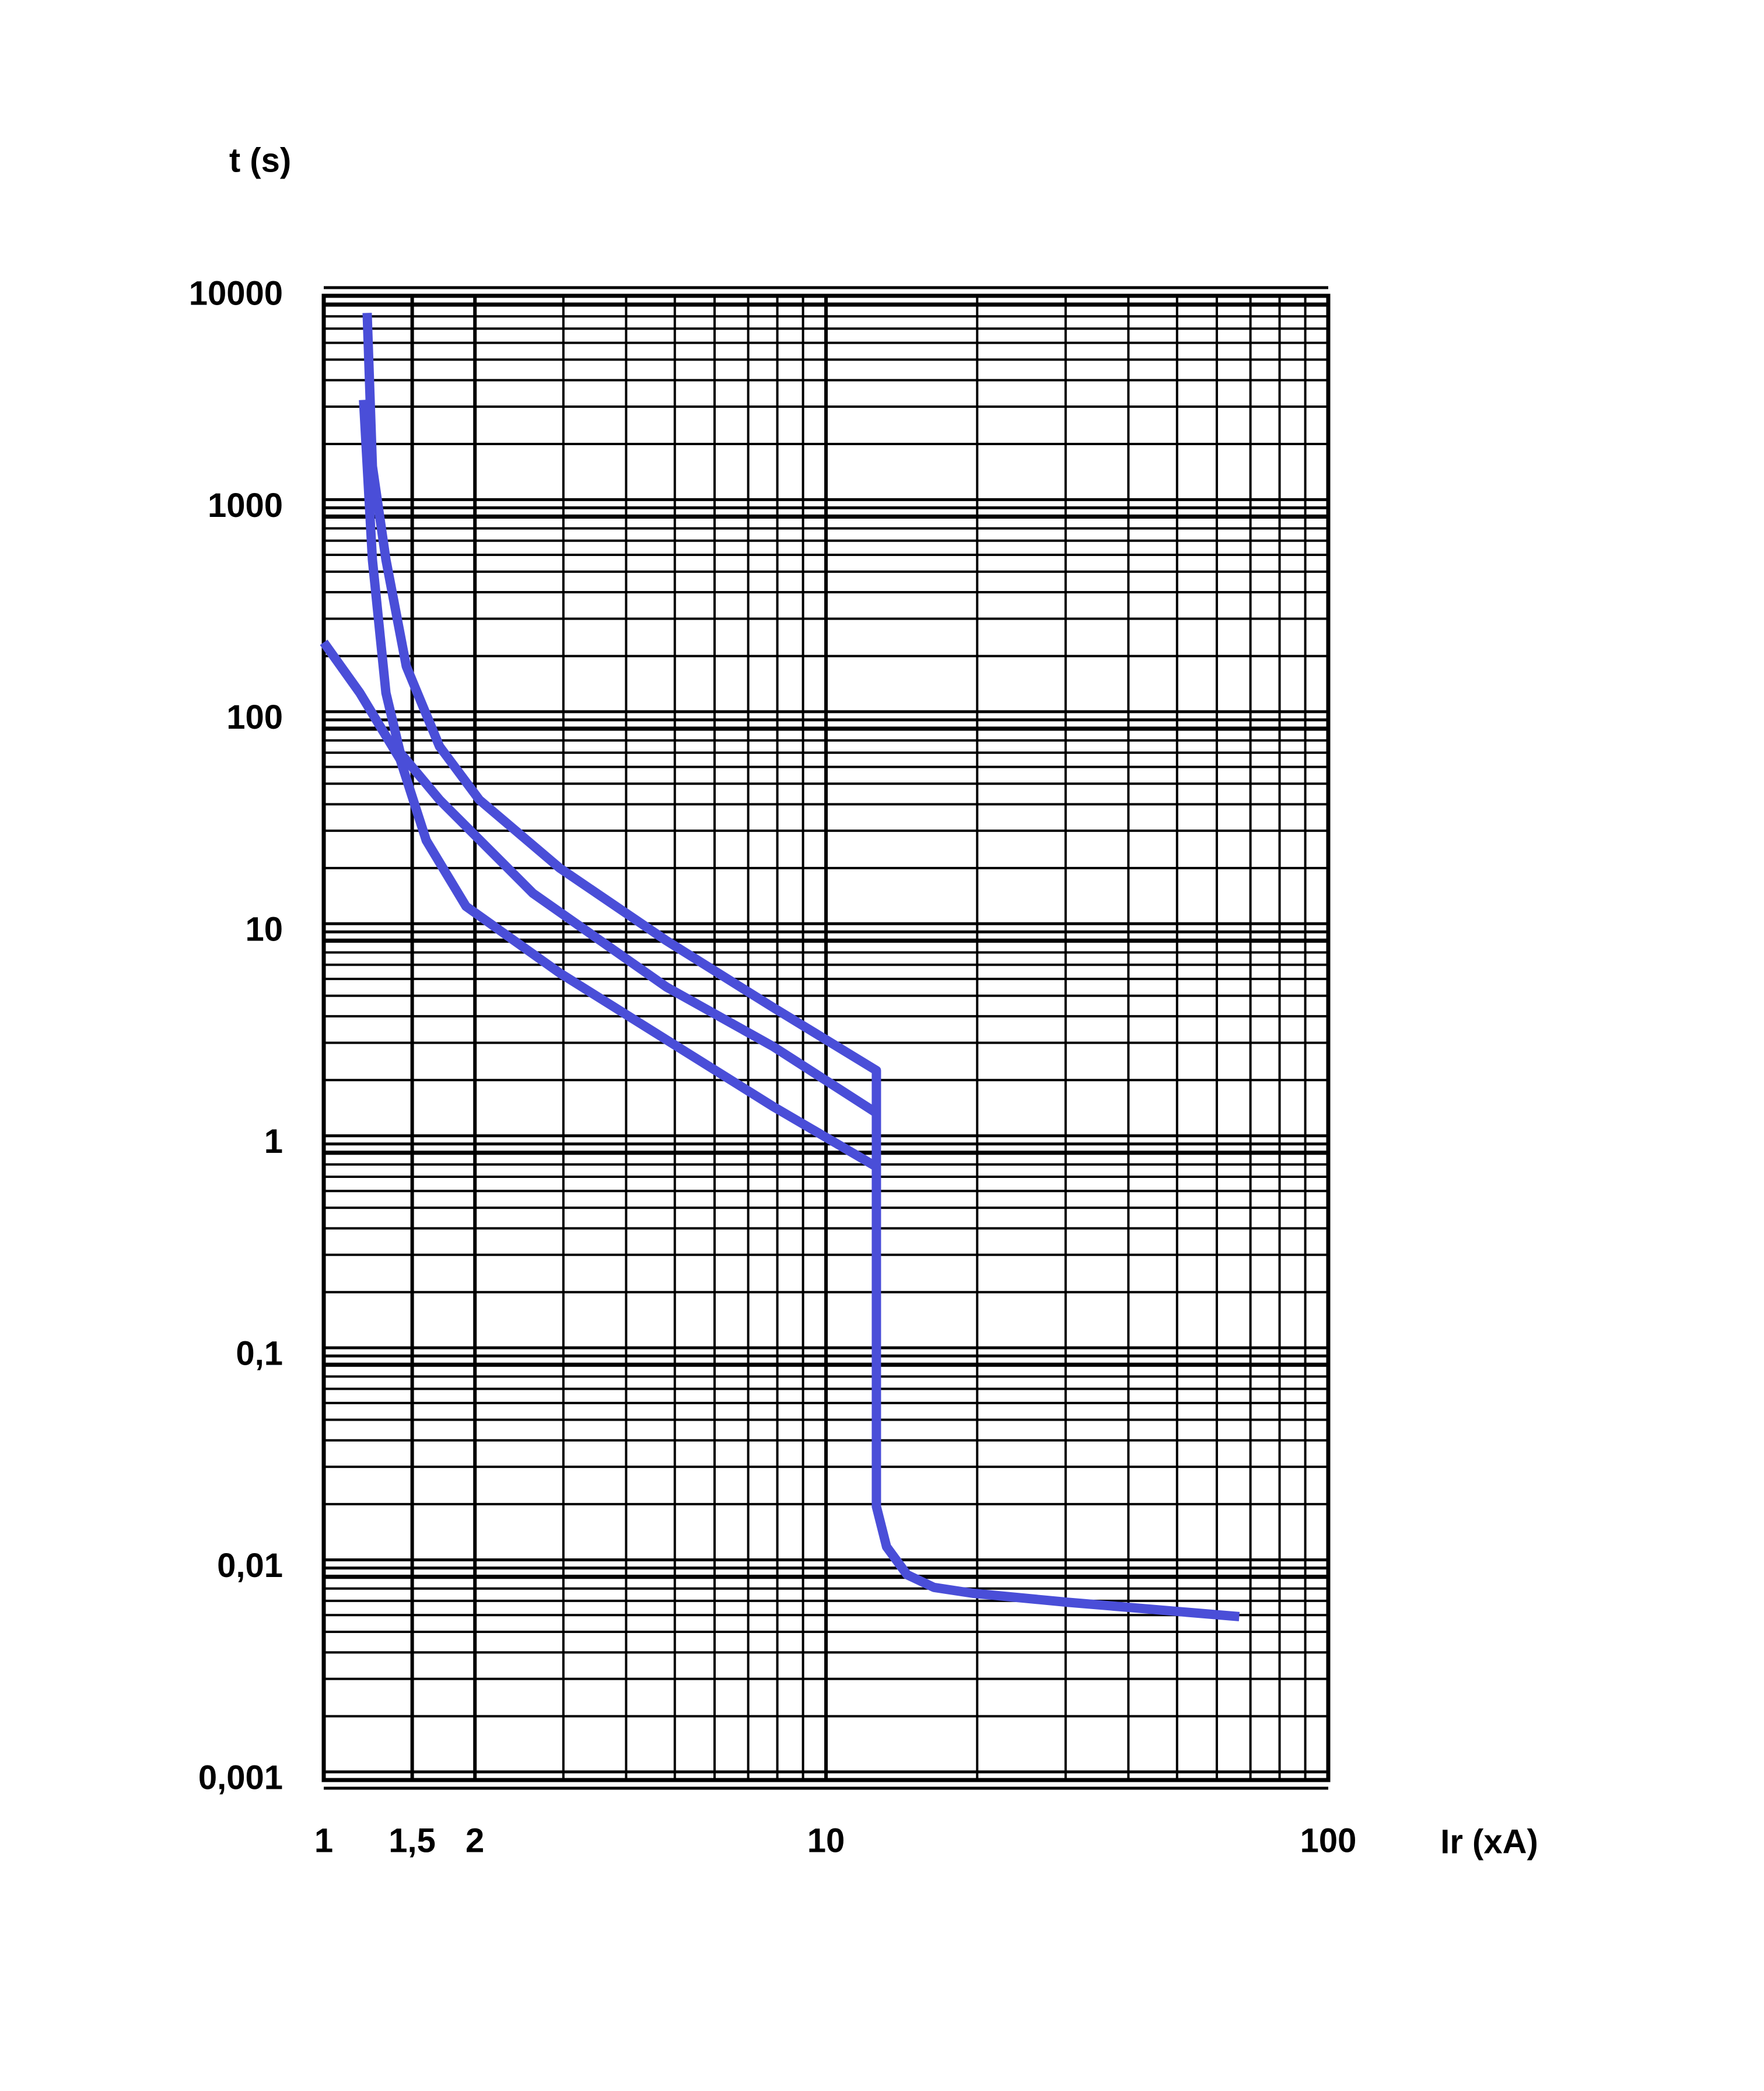  What do you see at coordinates (323, 1840) in the screenshot?
I see `x-tick-label: 1` at bounding box center [323, 1840].